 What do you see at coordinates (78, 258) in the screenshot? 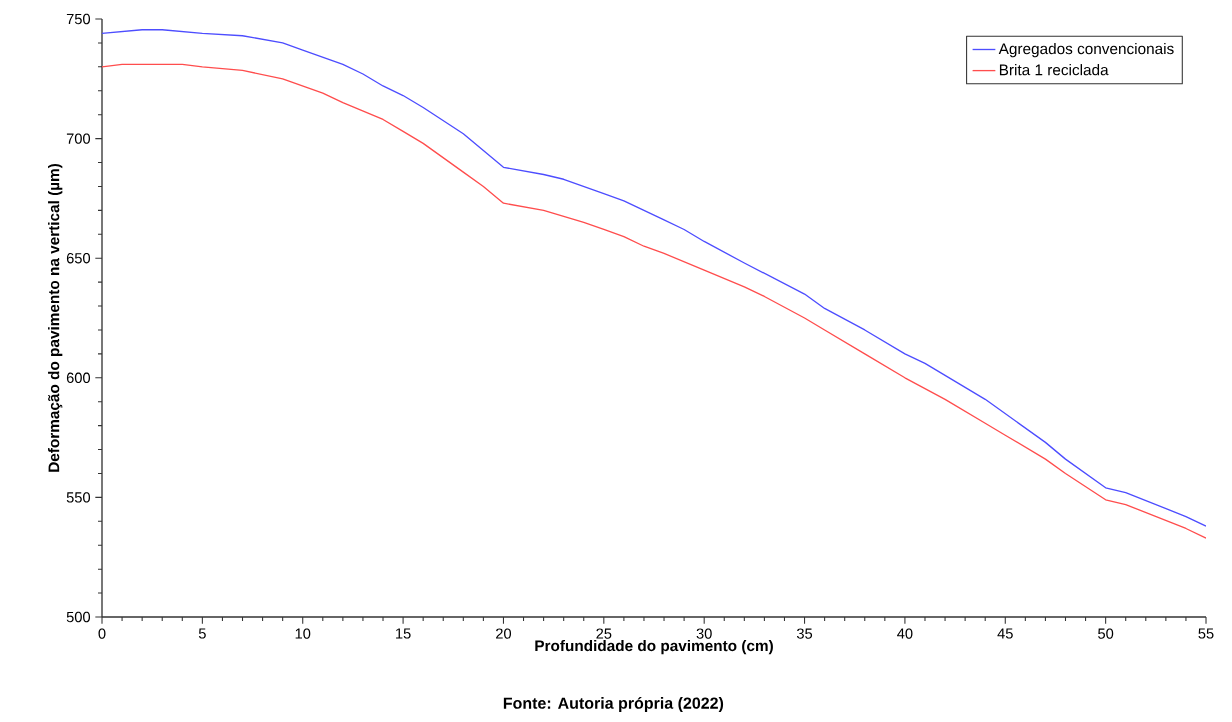
I see `y-tick-label: 650` at bounding box center [78, 258].